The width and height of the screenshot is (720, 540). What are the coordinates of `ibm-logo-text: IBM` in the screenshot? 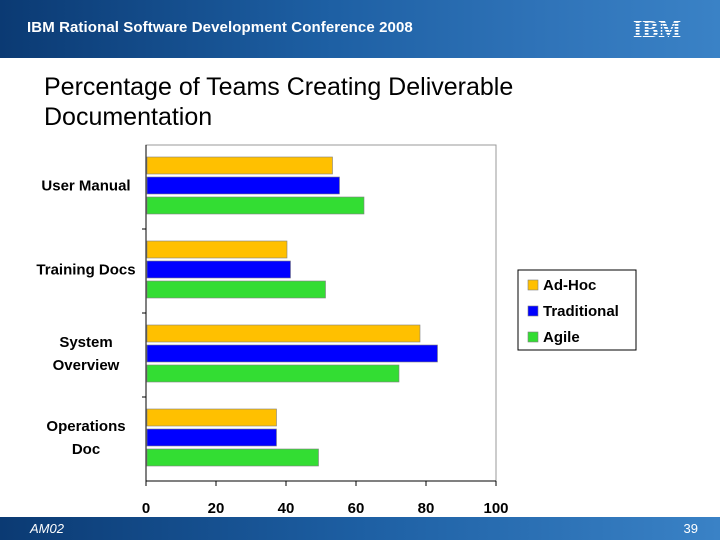 It's located at (657, 29).